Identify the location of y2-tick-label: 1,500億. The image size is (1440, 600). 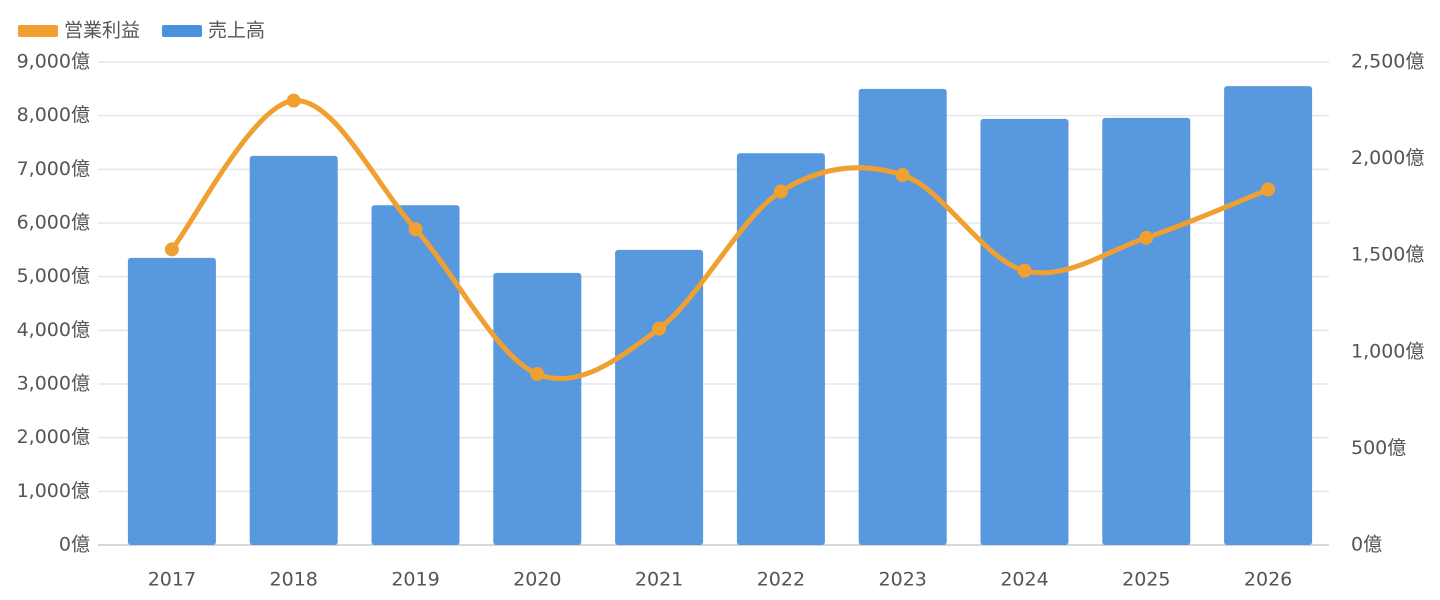
(1387, 255).